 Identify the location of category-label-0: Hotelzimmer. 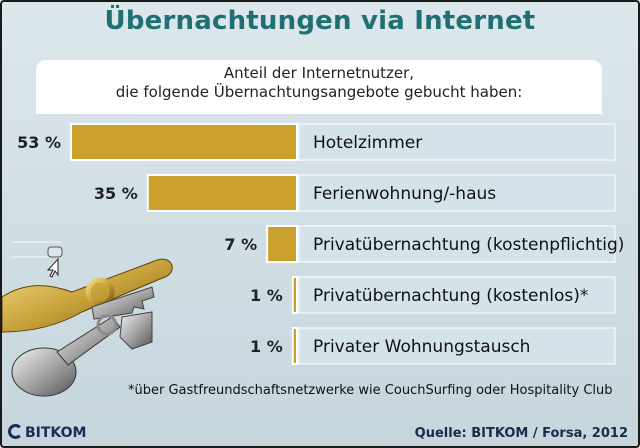
(367, 143).